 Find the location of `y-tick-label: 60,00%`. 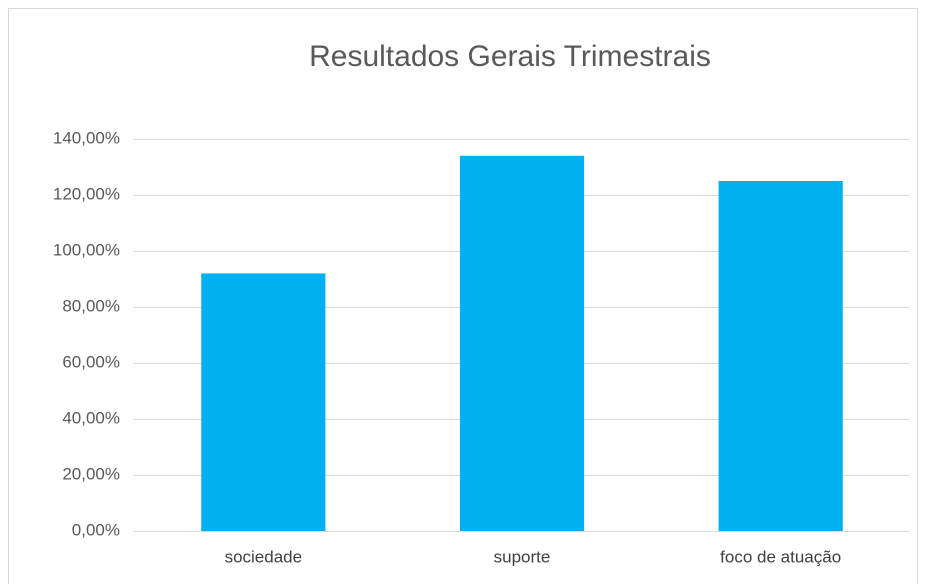

y-tick-label: 60,00% is located at coordinates (91, 361).